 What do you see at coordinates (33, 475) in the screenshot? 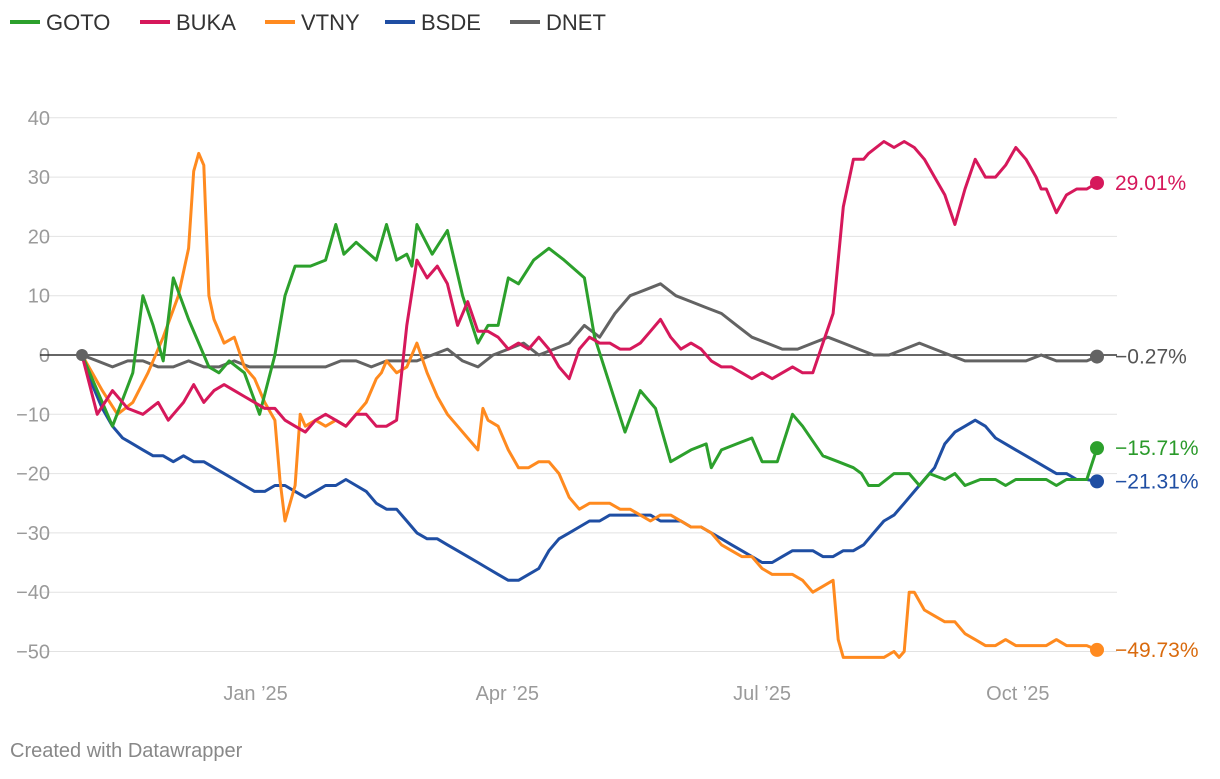
I see `y-tick-label: −20` at bounding box center [33, 475].